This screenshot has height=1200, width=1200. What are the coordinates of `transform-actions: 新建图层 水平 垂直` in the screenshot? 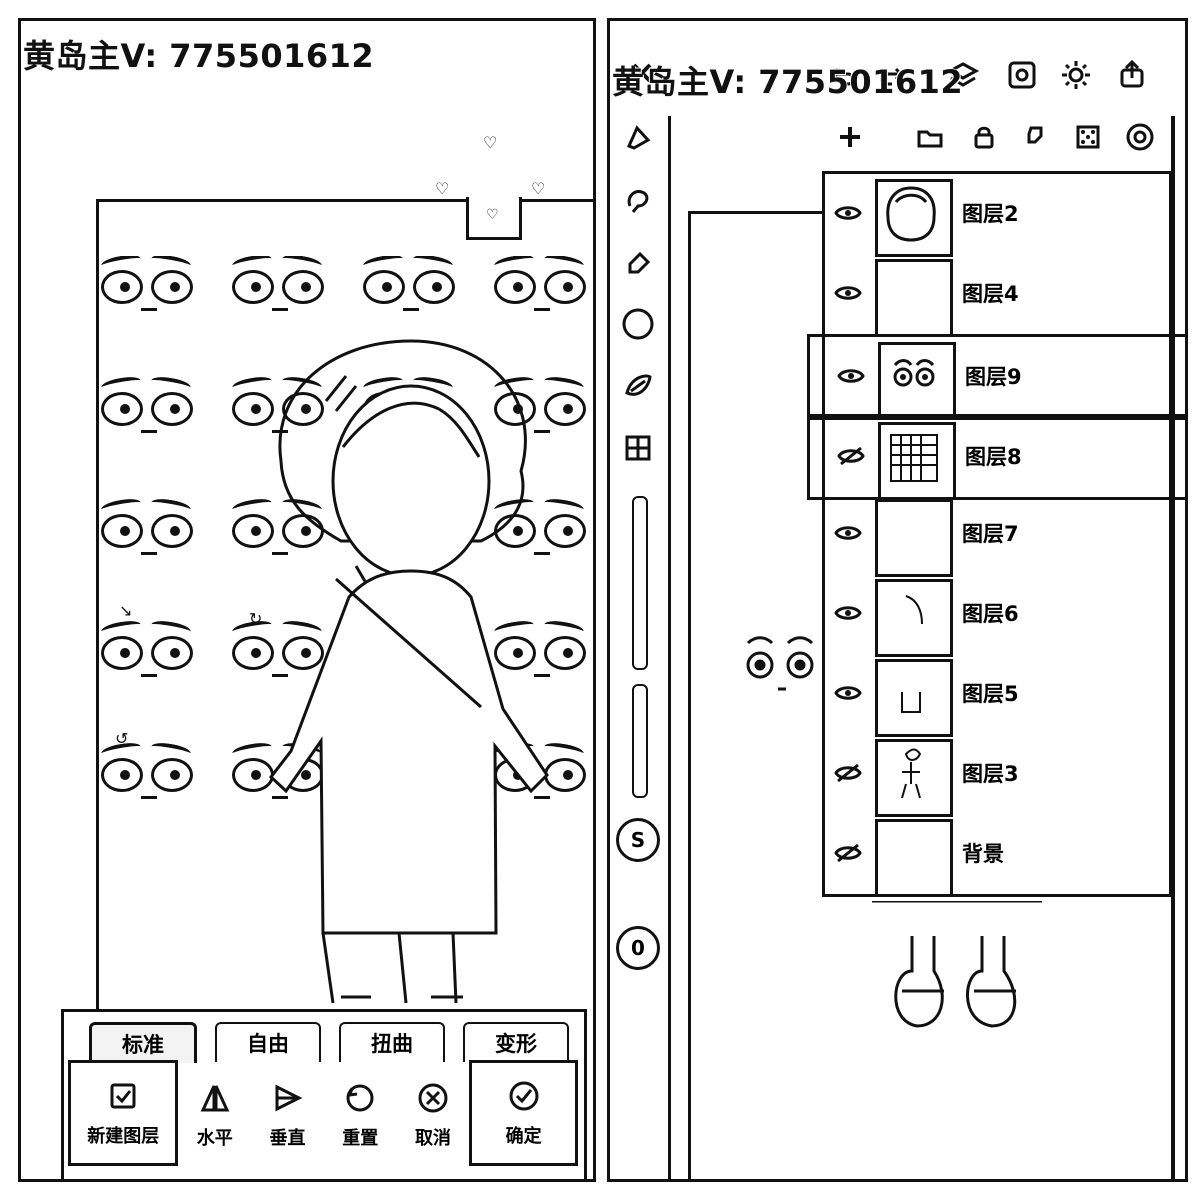 It's located at (323, 1119).